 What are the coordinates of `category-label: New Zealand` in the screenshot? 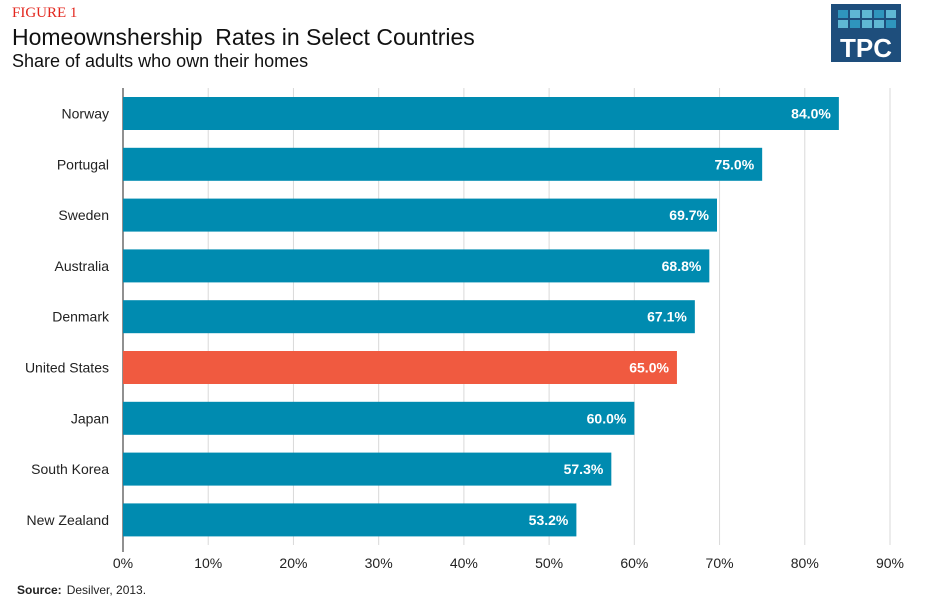 It's located at (68, 520).